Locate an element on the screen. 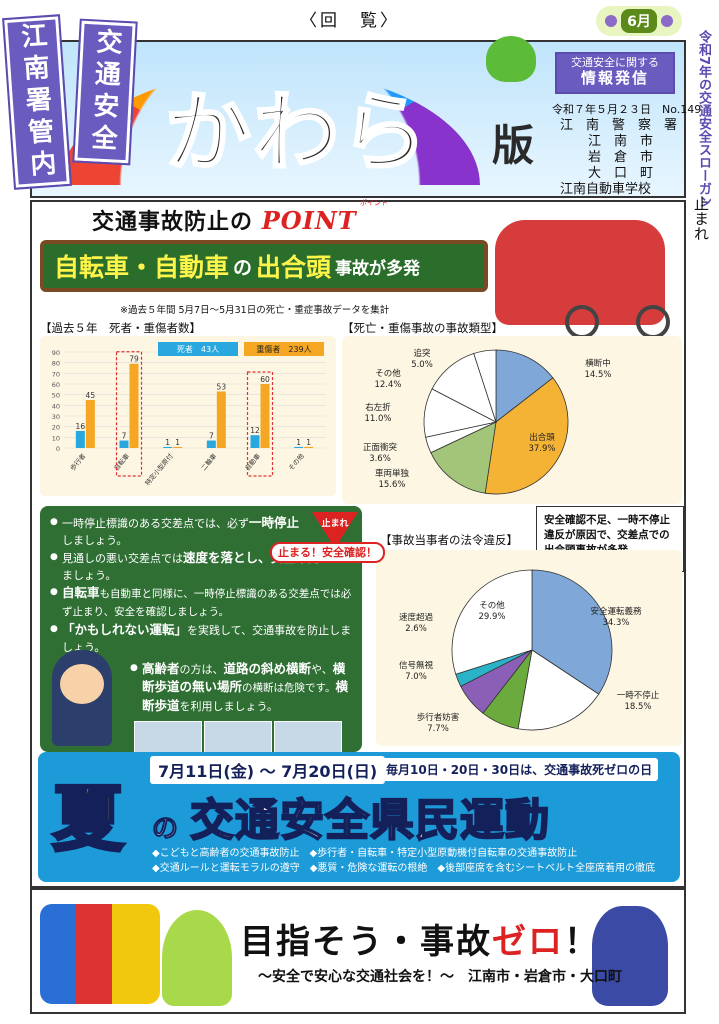 This screenshot has height=1024, width=719. banner-text-4: 事故が多発 is located at coordinates (378, 268).